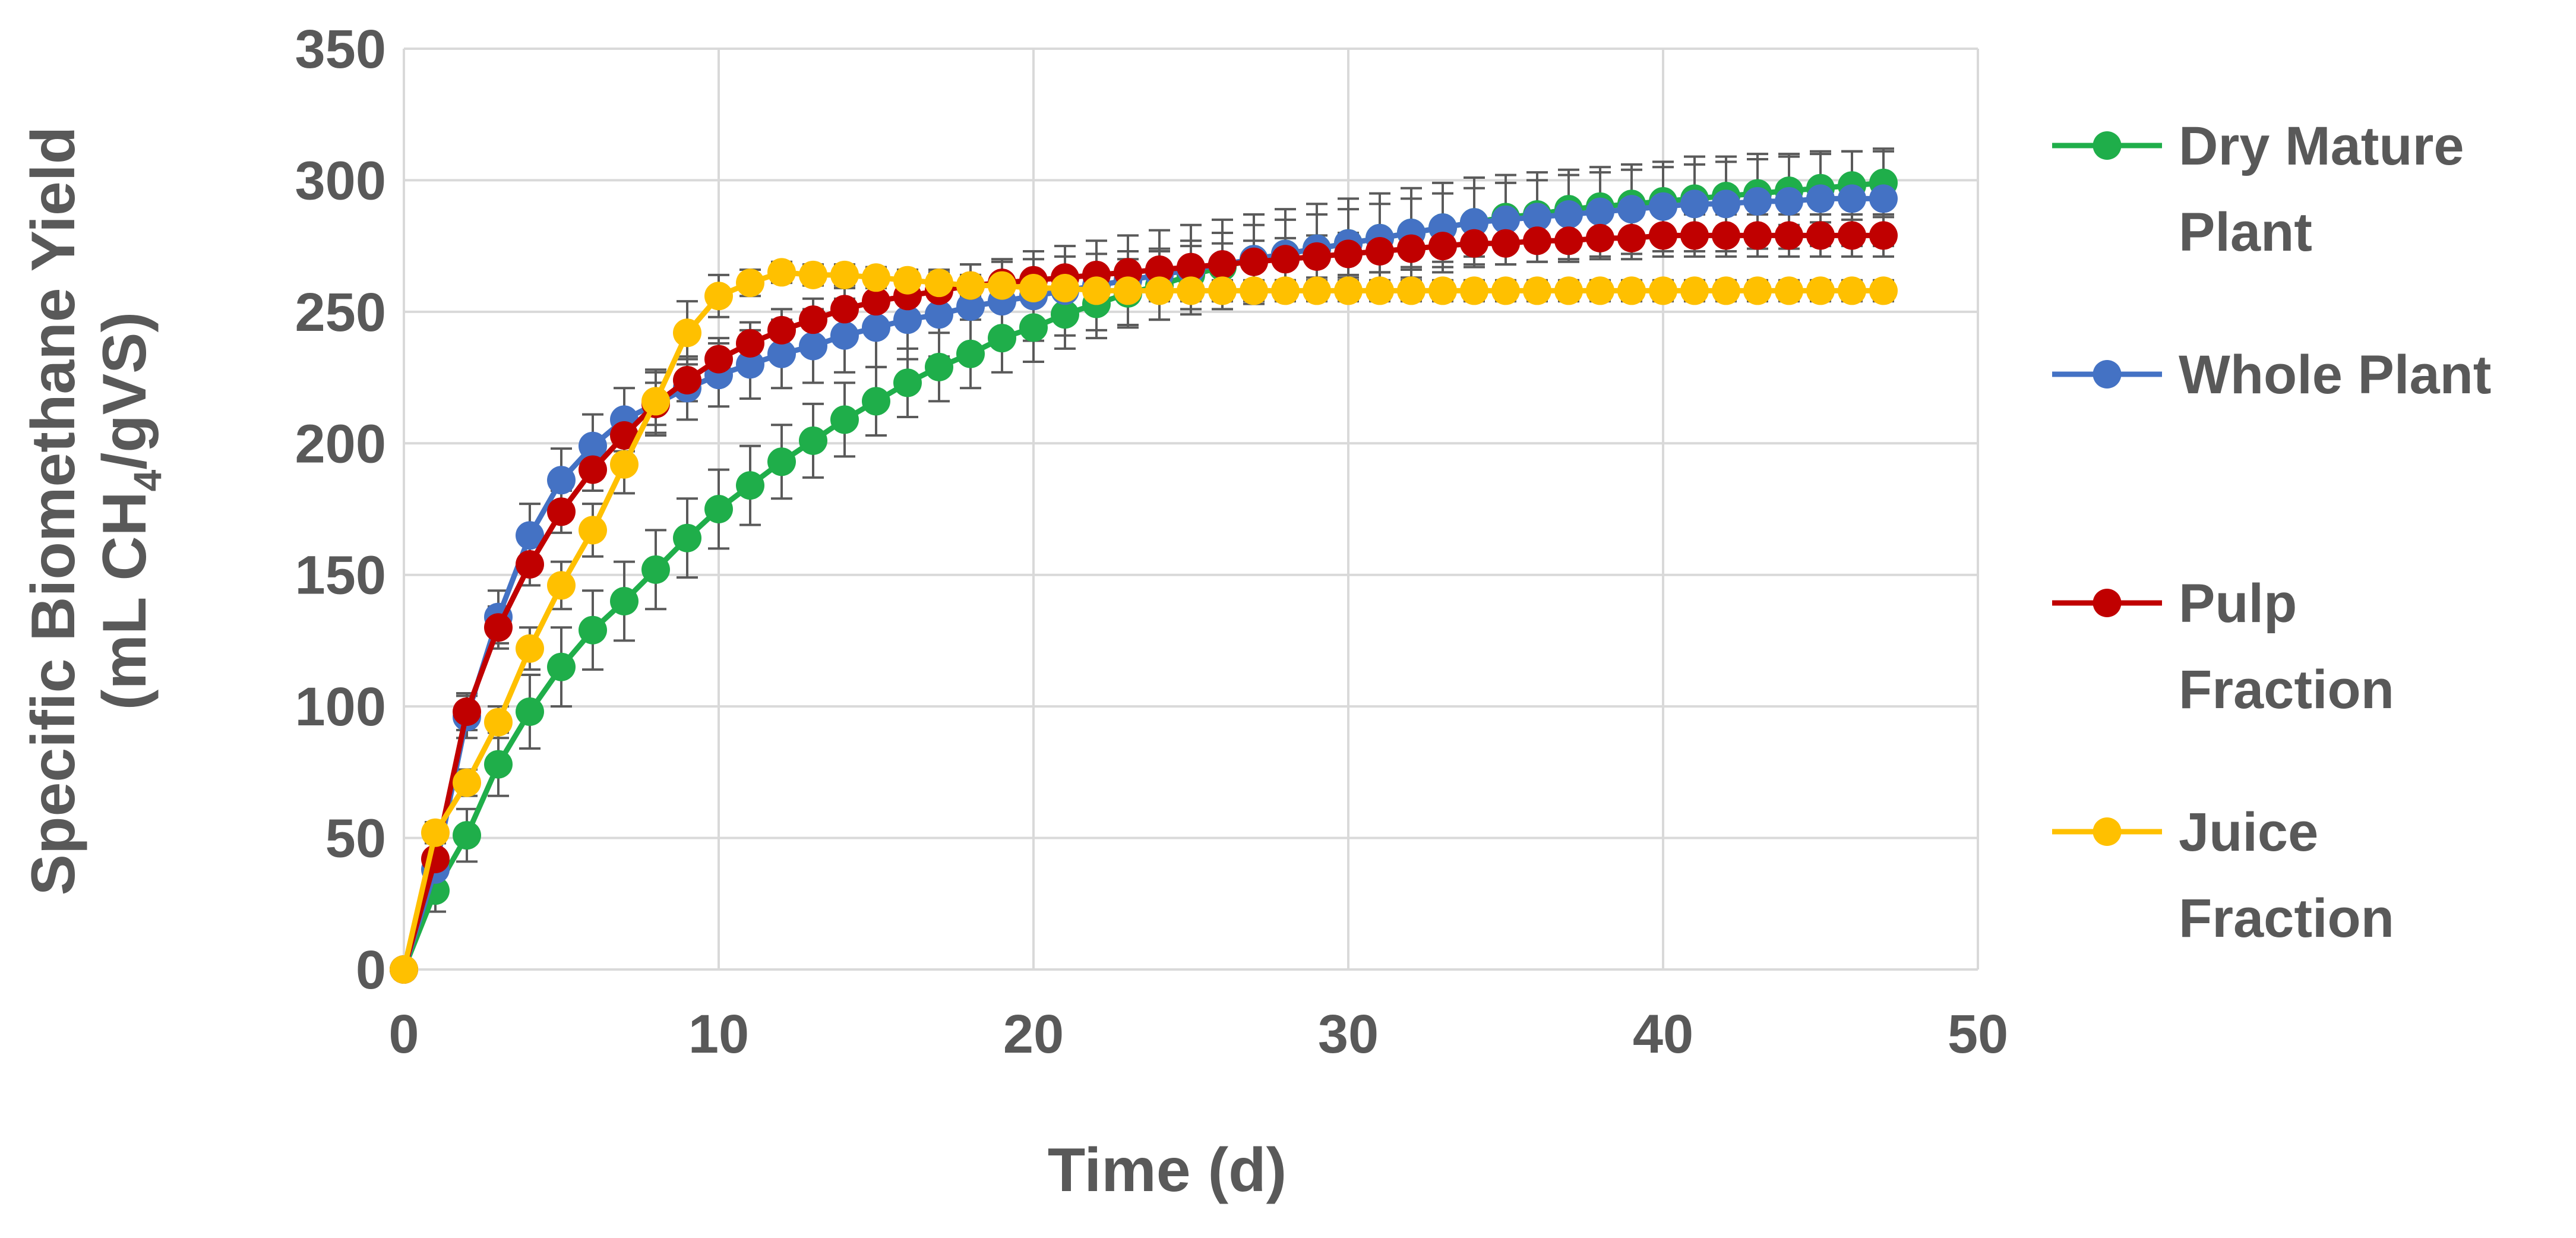 Image resolution: width=2576 pixels, height=1238 pixels. What do you see at coordinates (2286, 689) in the screenshot?
I see `legend-label-2-1: Fraction` at bounding box center [2286, 689].